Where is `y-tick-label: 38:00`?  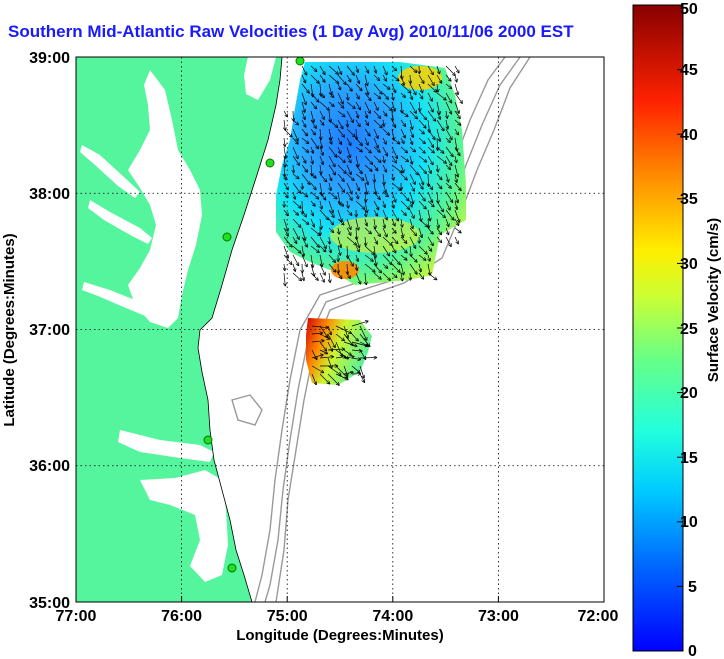 y-tick-label: 38:00 is located at coordinates (49, 194).